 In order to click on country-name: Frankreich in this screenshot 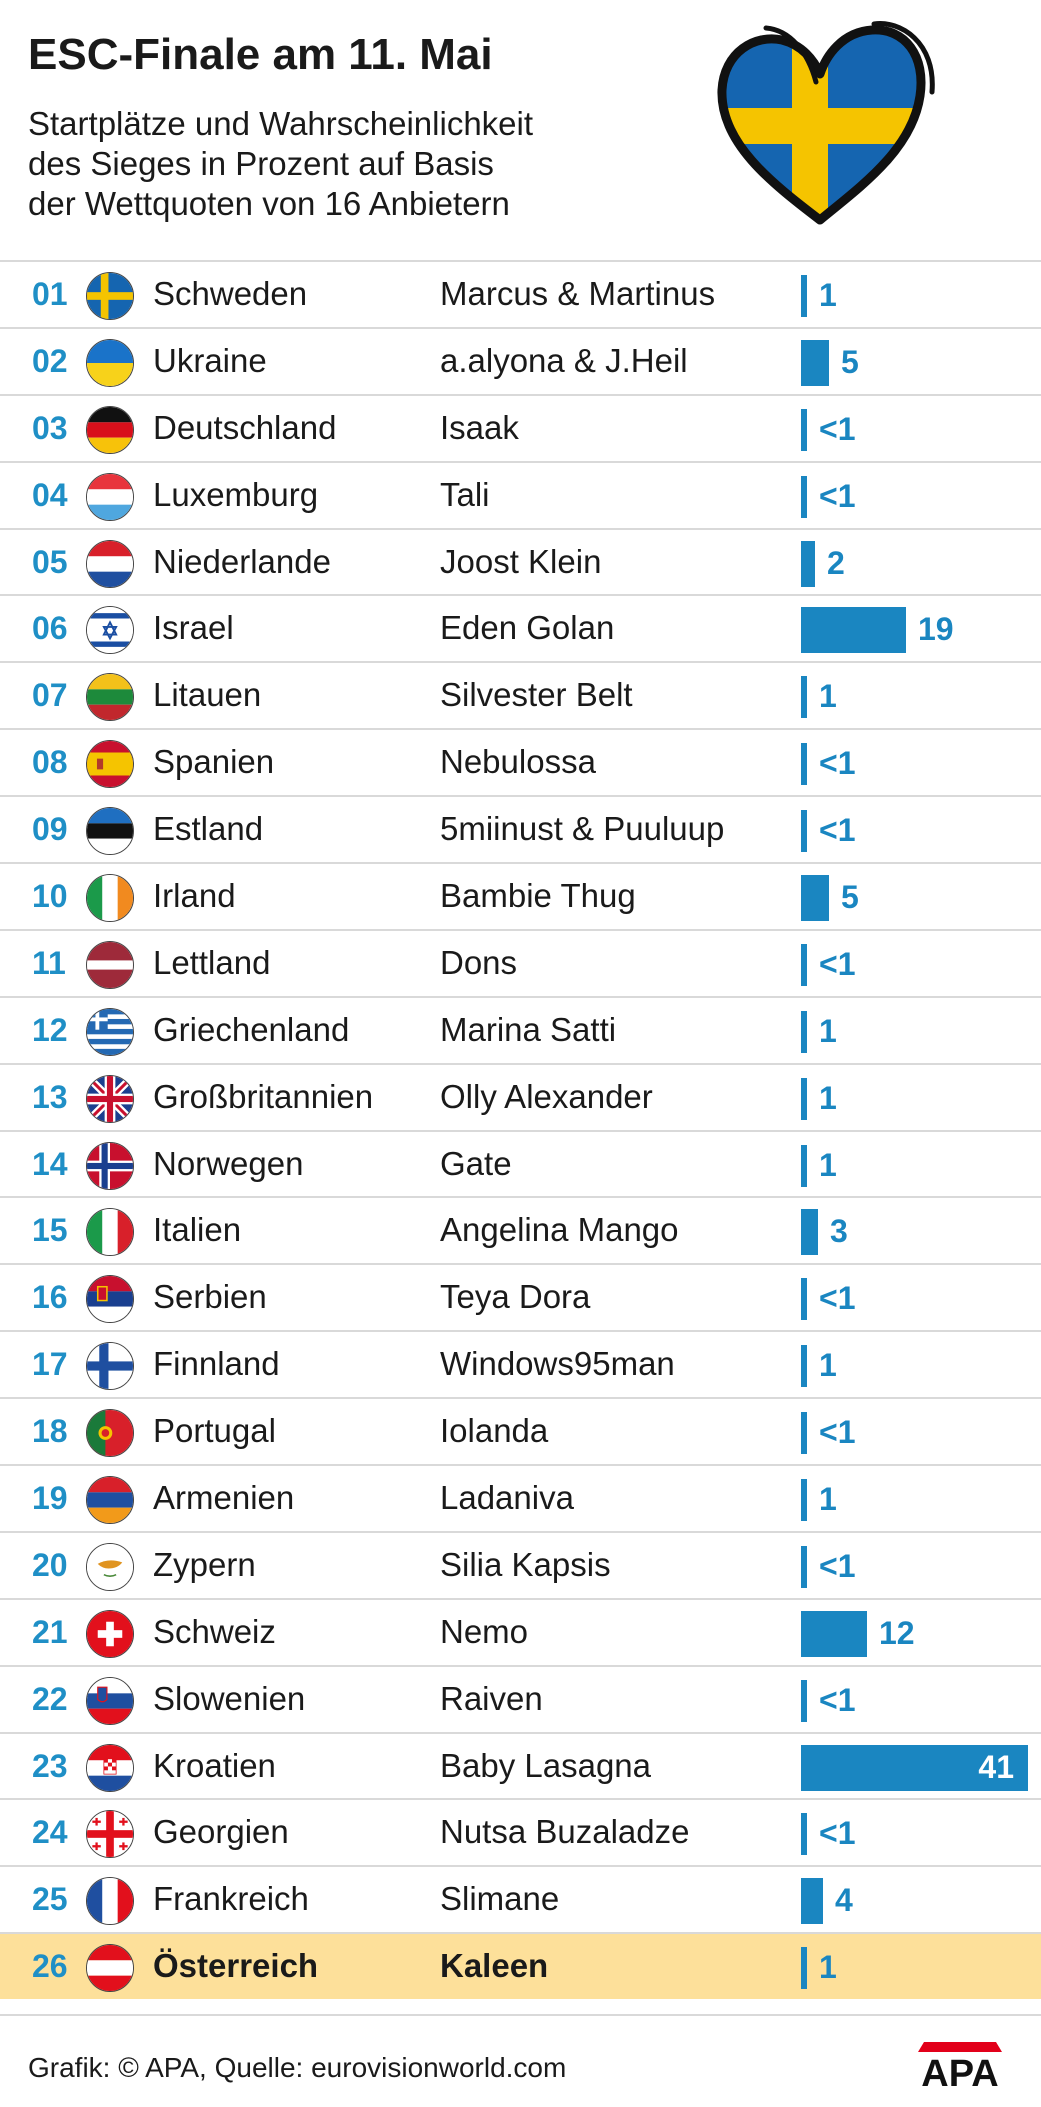, I will do `click(231, 1899)`.